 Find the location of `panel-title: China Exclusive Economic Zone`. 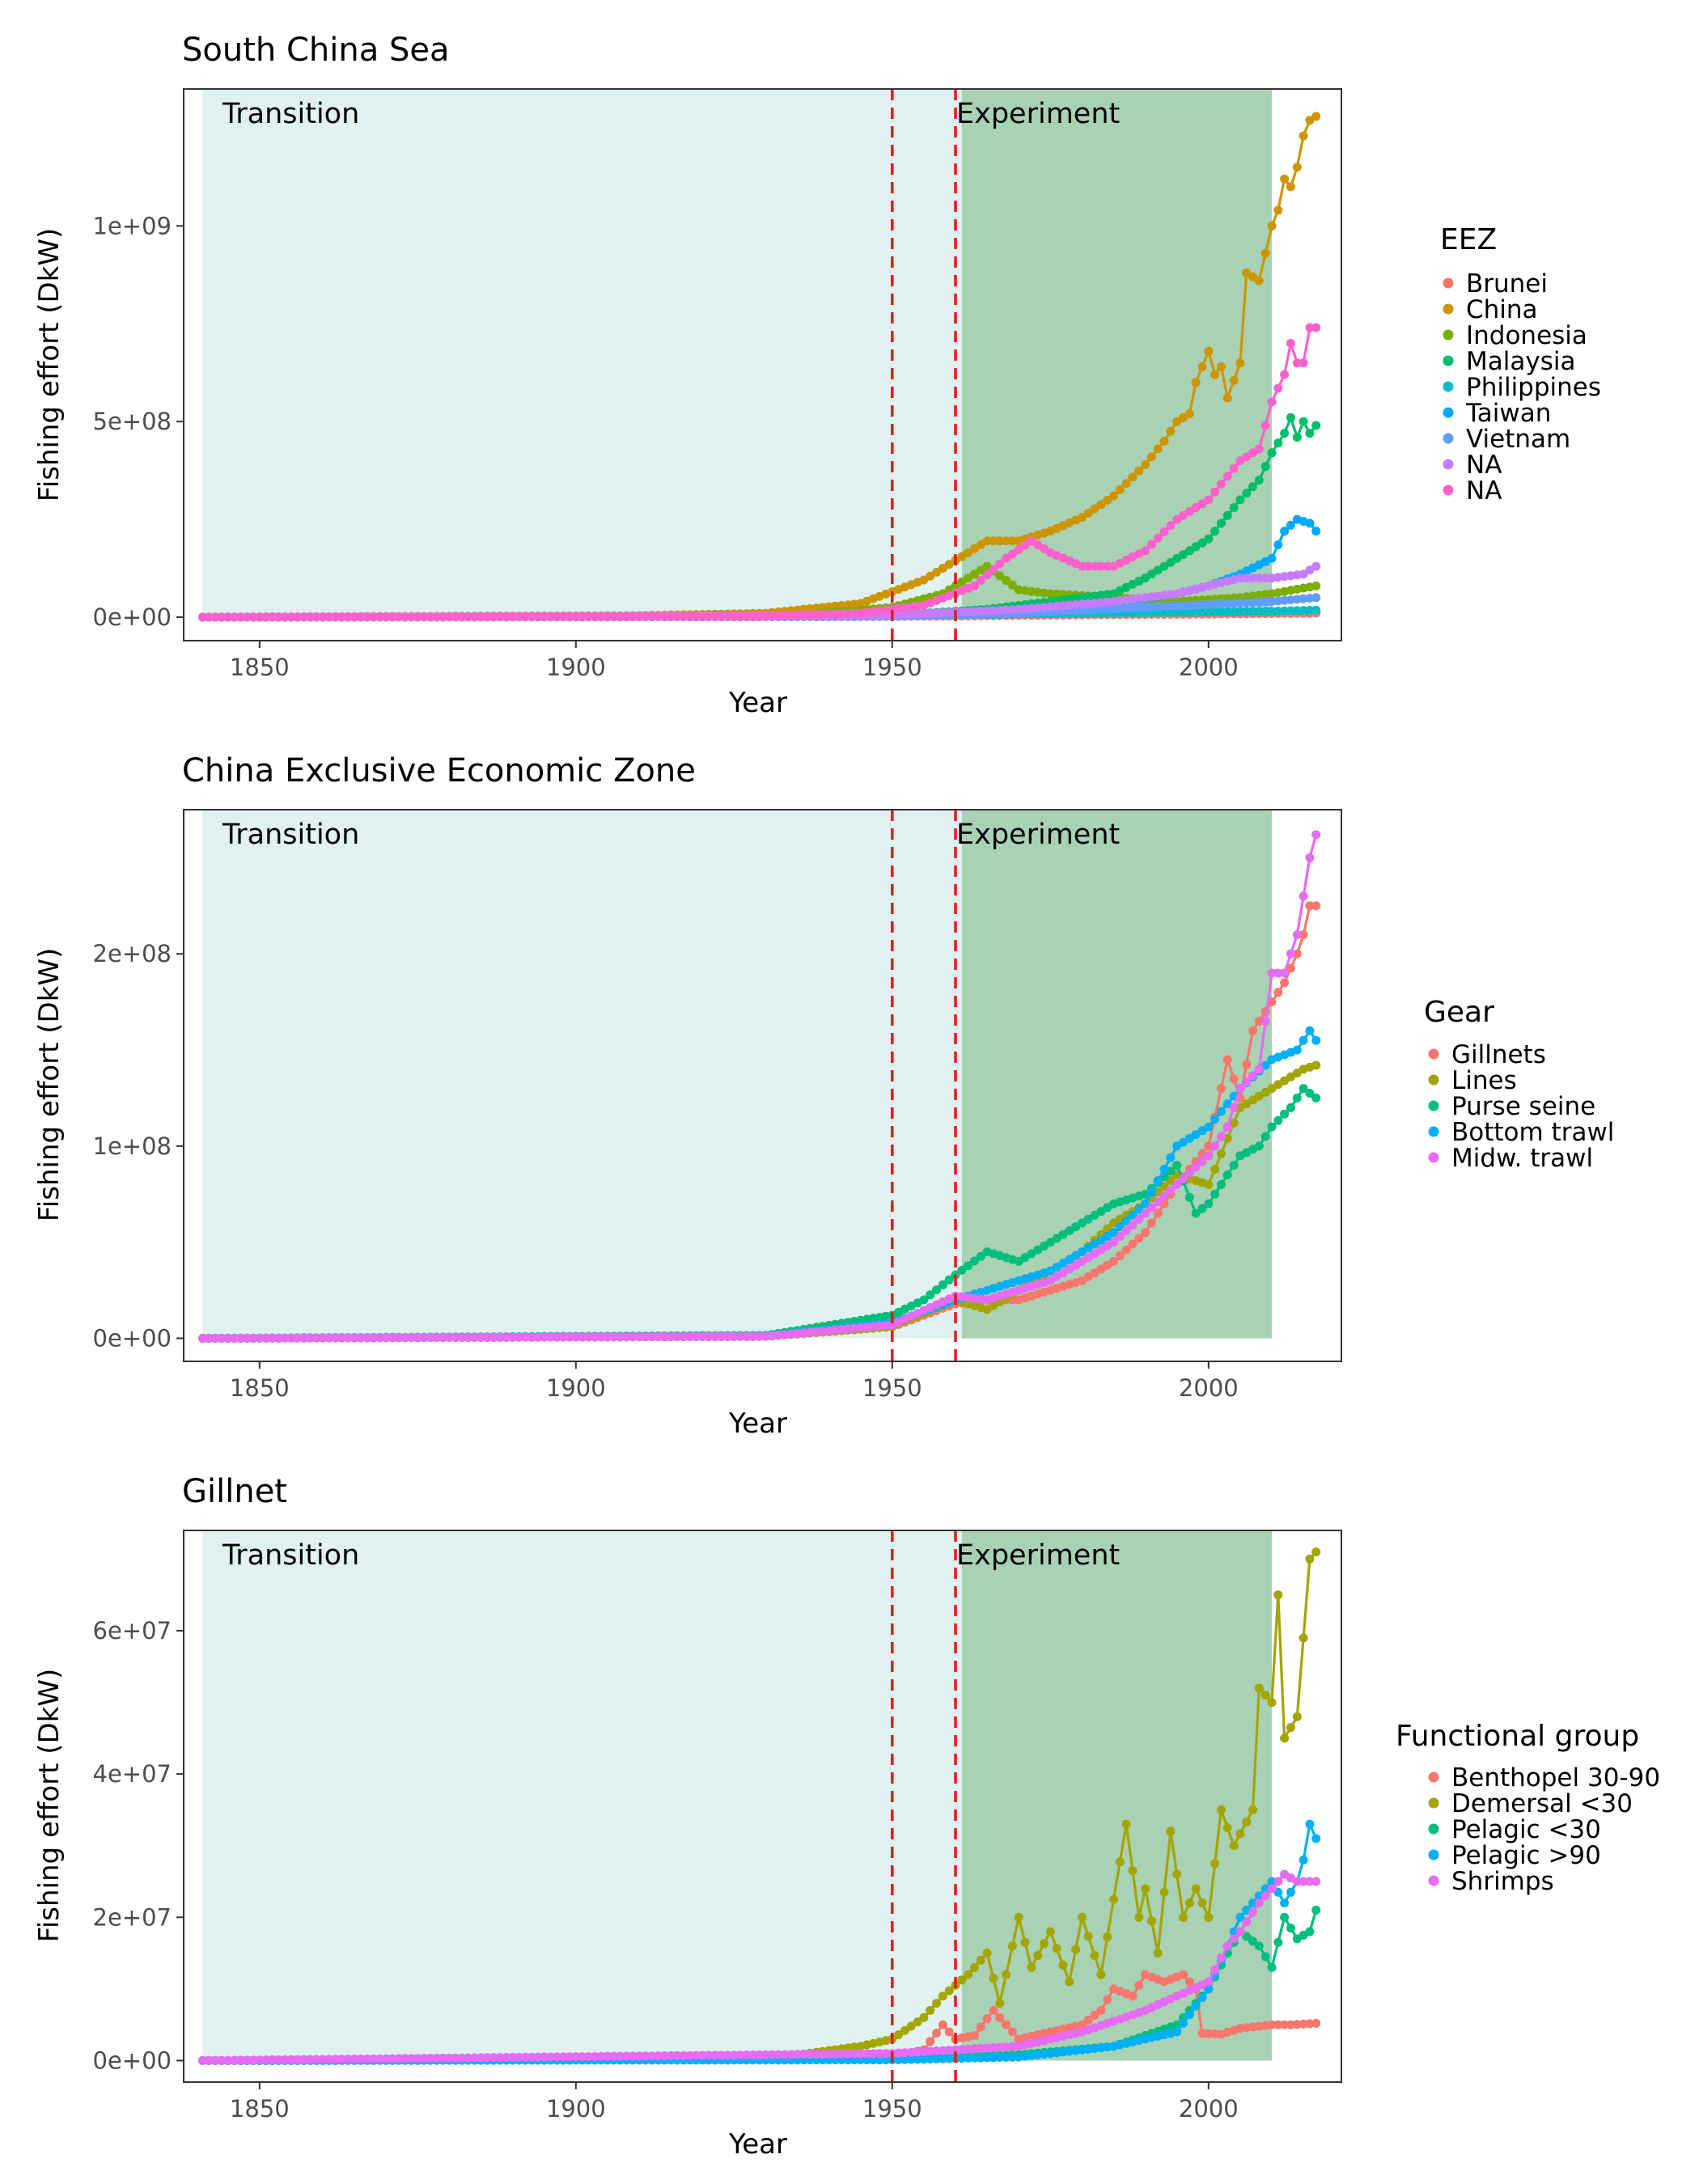

panel-title: China Exclusive Economic Zone is located at coordinates (439, 771).